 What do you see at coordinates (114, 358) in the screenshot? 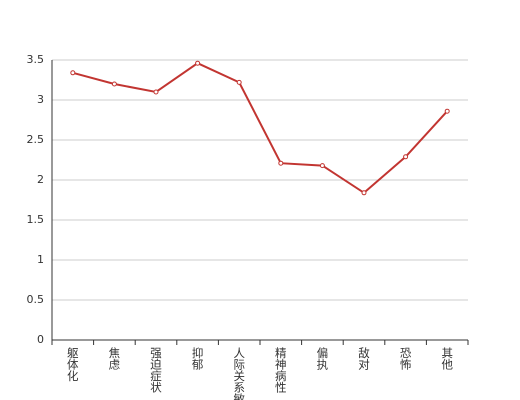
I see `x-tick-label: 焦虑` at bounding box center [114, 358].